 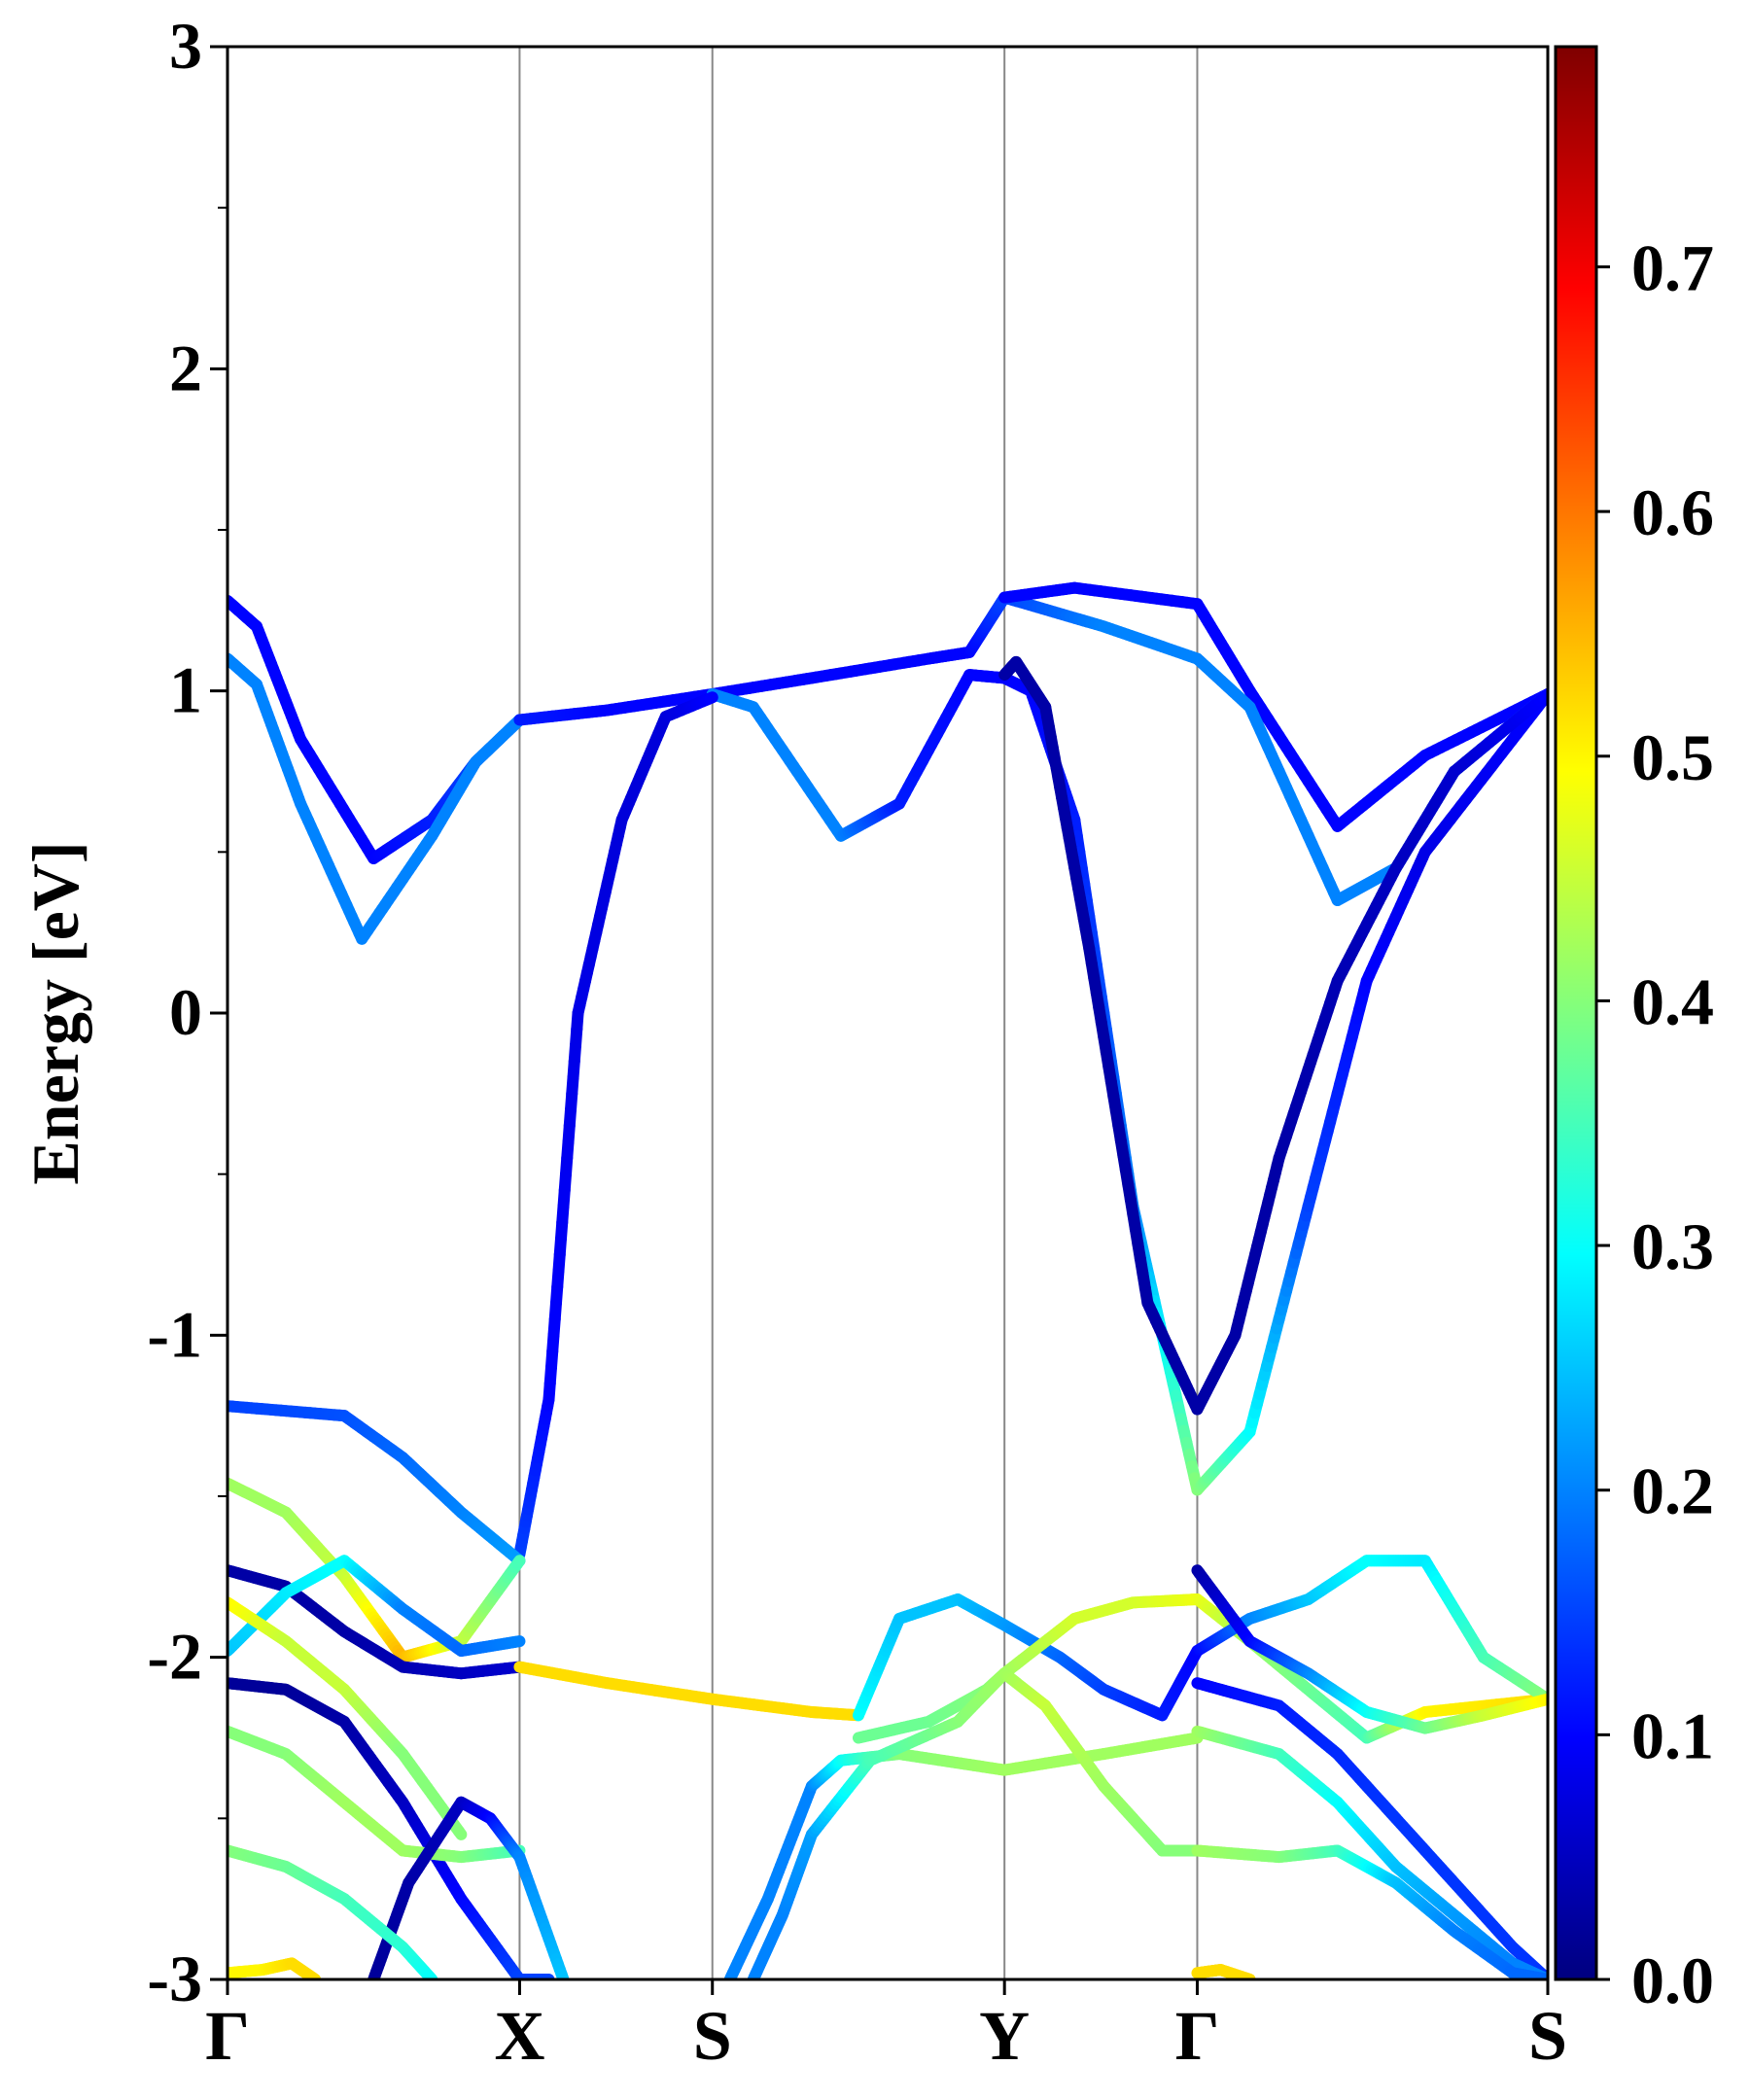 I want to click on y-tick-label: 3, so click(x=185, y=46).